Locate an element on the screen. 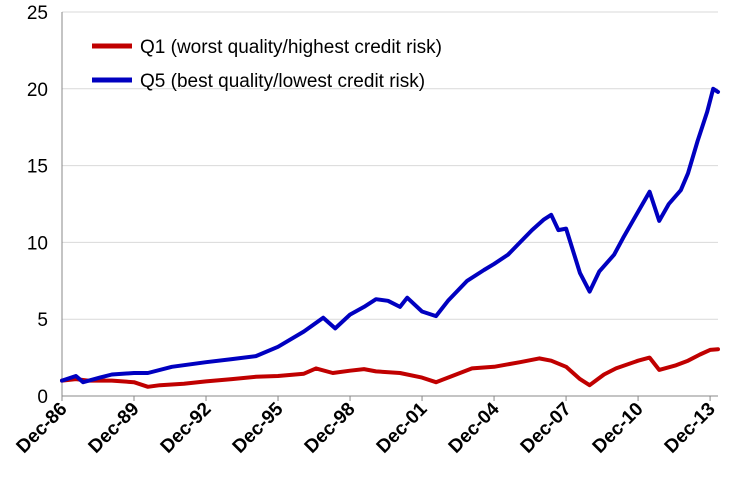 The height and width of the screenshot is (497, 738). x-tick-label-Dec-92: Dec-92 is located at coordinates (186, 428).